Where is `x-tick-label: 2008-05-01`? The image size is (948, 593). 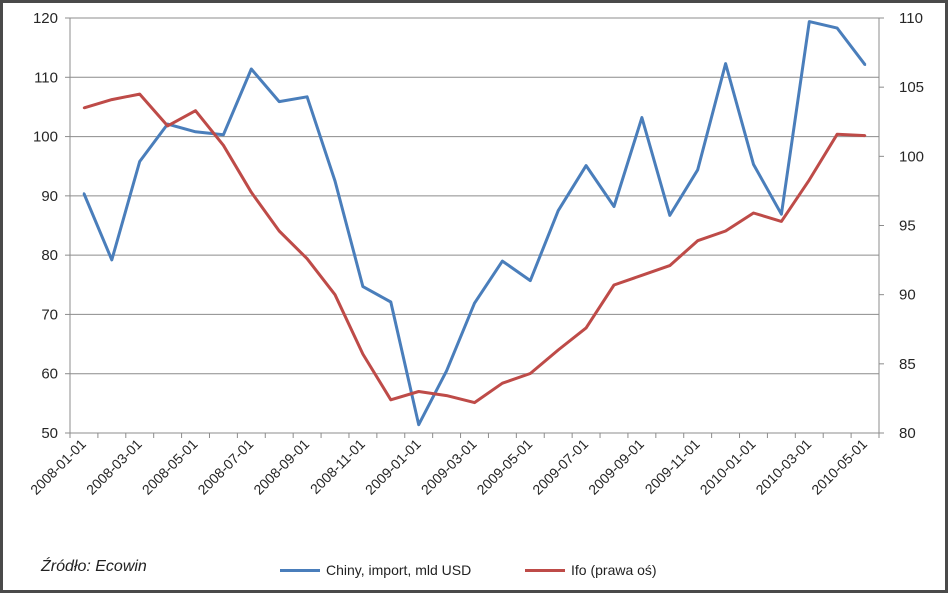
x-tick-label: 2008-05-01 is located at coordinates (170, 467).